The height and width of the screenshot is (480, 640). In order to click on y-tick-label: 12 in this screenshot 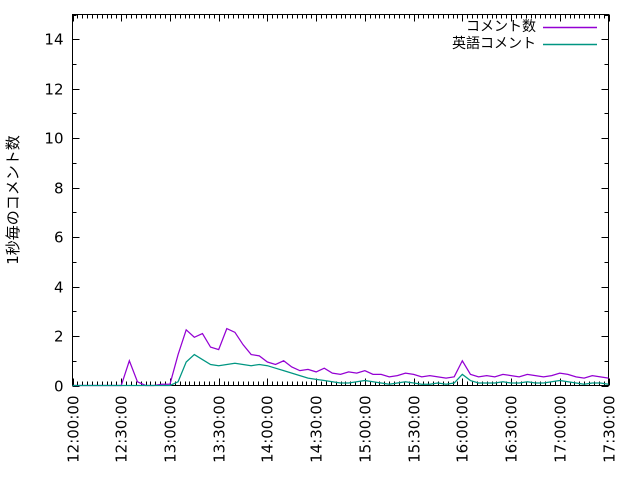, I will do `click(53, 90)`.